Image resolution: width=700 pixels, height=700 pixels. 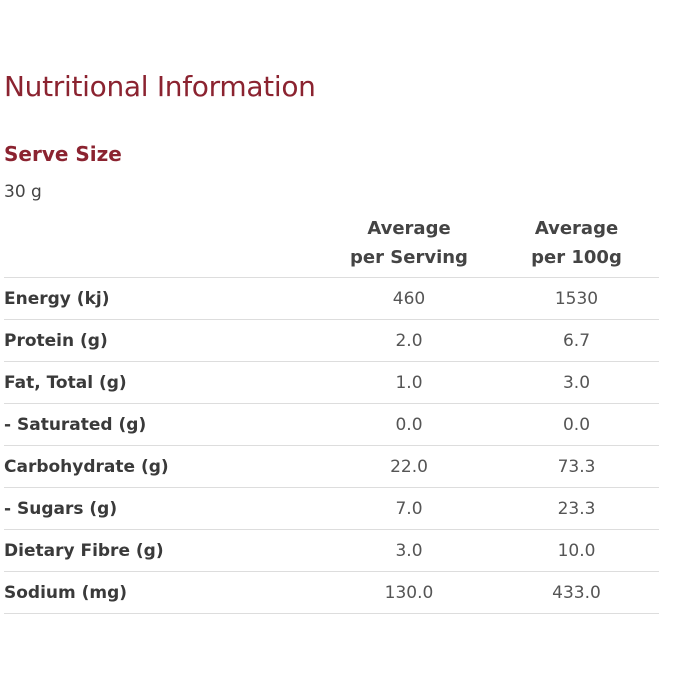 I want to click on table-row: Sodium (mg) 130.0 433.0, so click(x=331, y=592).